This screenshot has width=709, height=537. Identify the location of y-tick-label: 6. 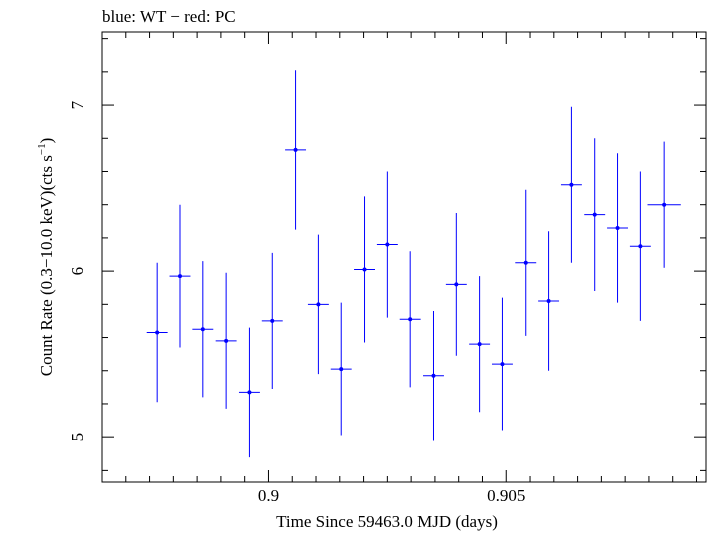
(77, 271).